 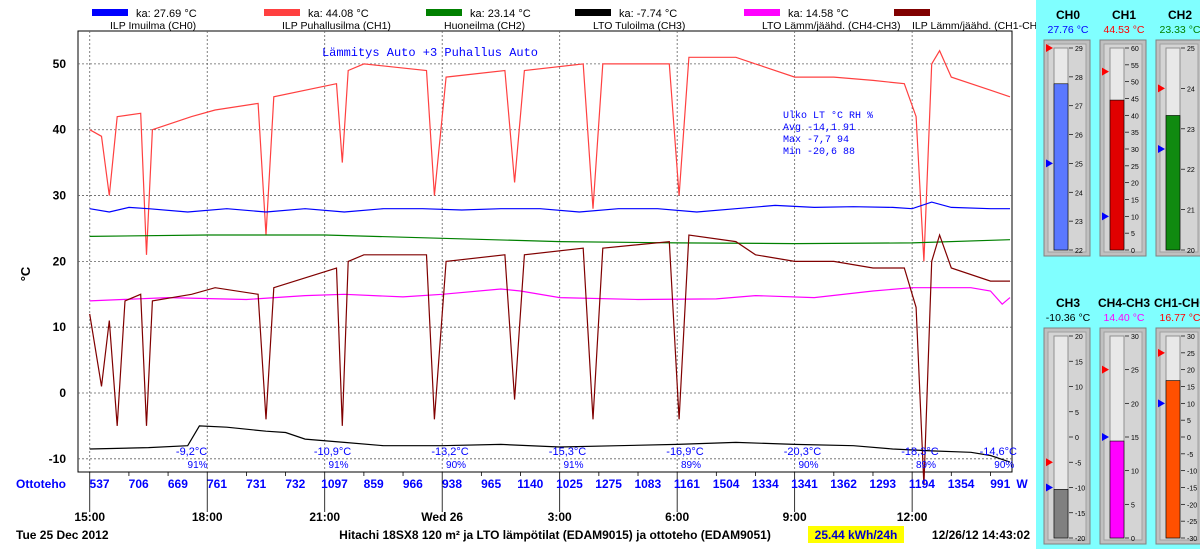 I want to click on legend-avg: ka: 44.08 °C, so click(x=338, y=14).